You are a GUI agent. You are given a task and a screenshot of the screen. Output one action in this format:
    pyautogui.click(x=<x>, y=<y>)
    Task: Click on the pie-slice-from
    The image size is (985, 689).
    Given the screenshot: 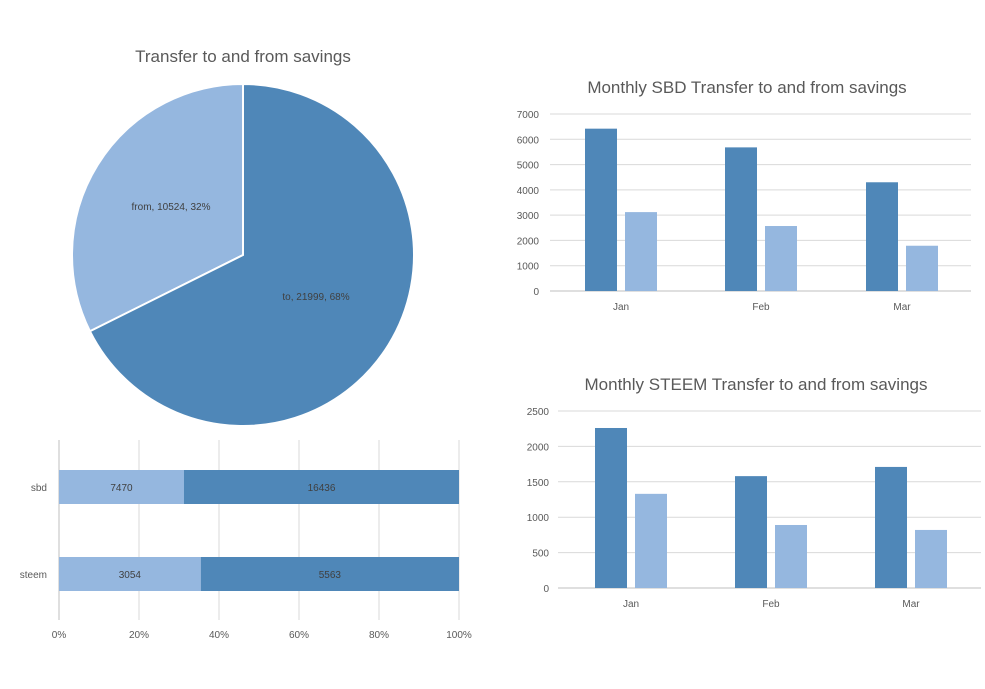 What is the action you would take?
    pyautogui.click(x=157, y=207)
    